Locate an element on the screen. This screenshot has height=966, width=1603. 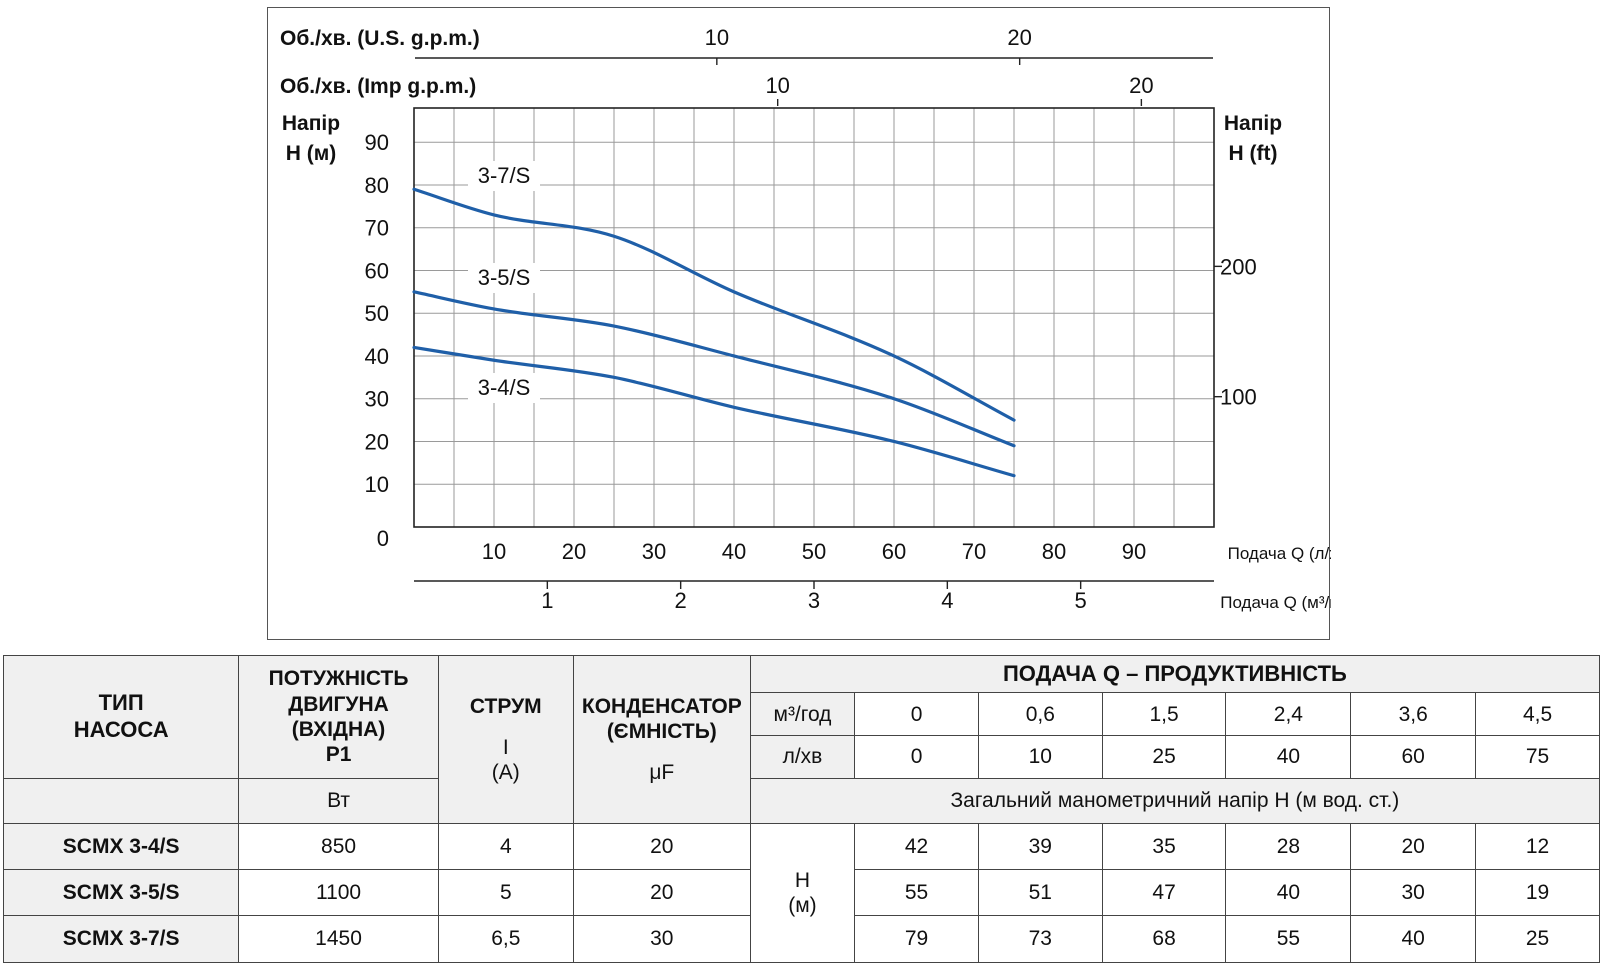
m3h-value: 0 is located at coordinates (916, 714).